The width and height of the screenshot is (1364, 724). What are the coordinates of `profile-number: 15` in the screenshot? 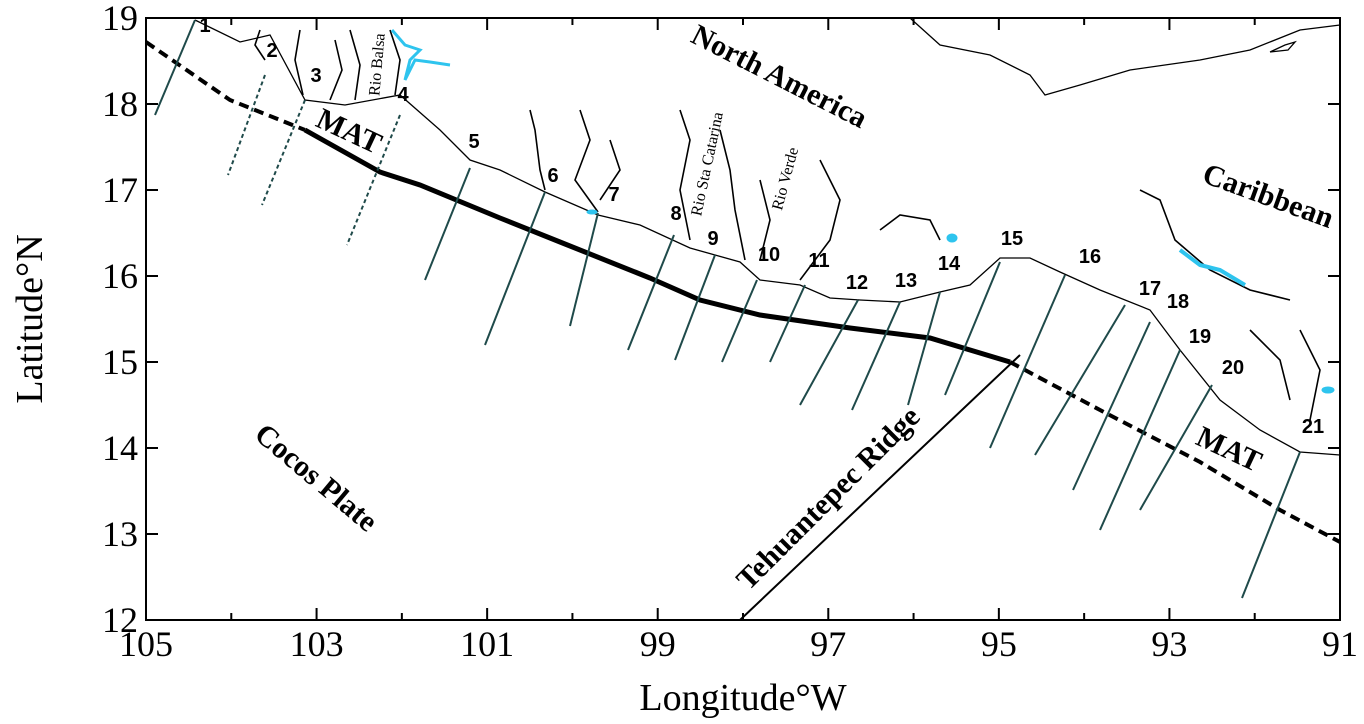 It's located at (1012, 239).